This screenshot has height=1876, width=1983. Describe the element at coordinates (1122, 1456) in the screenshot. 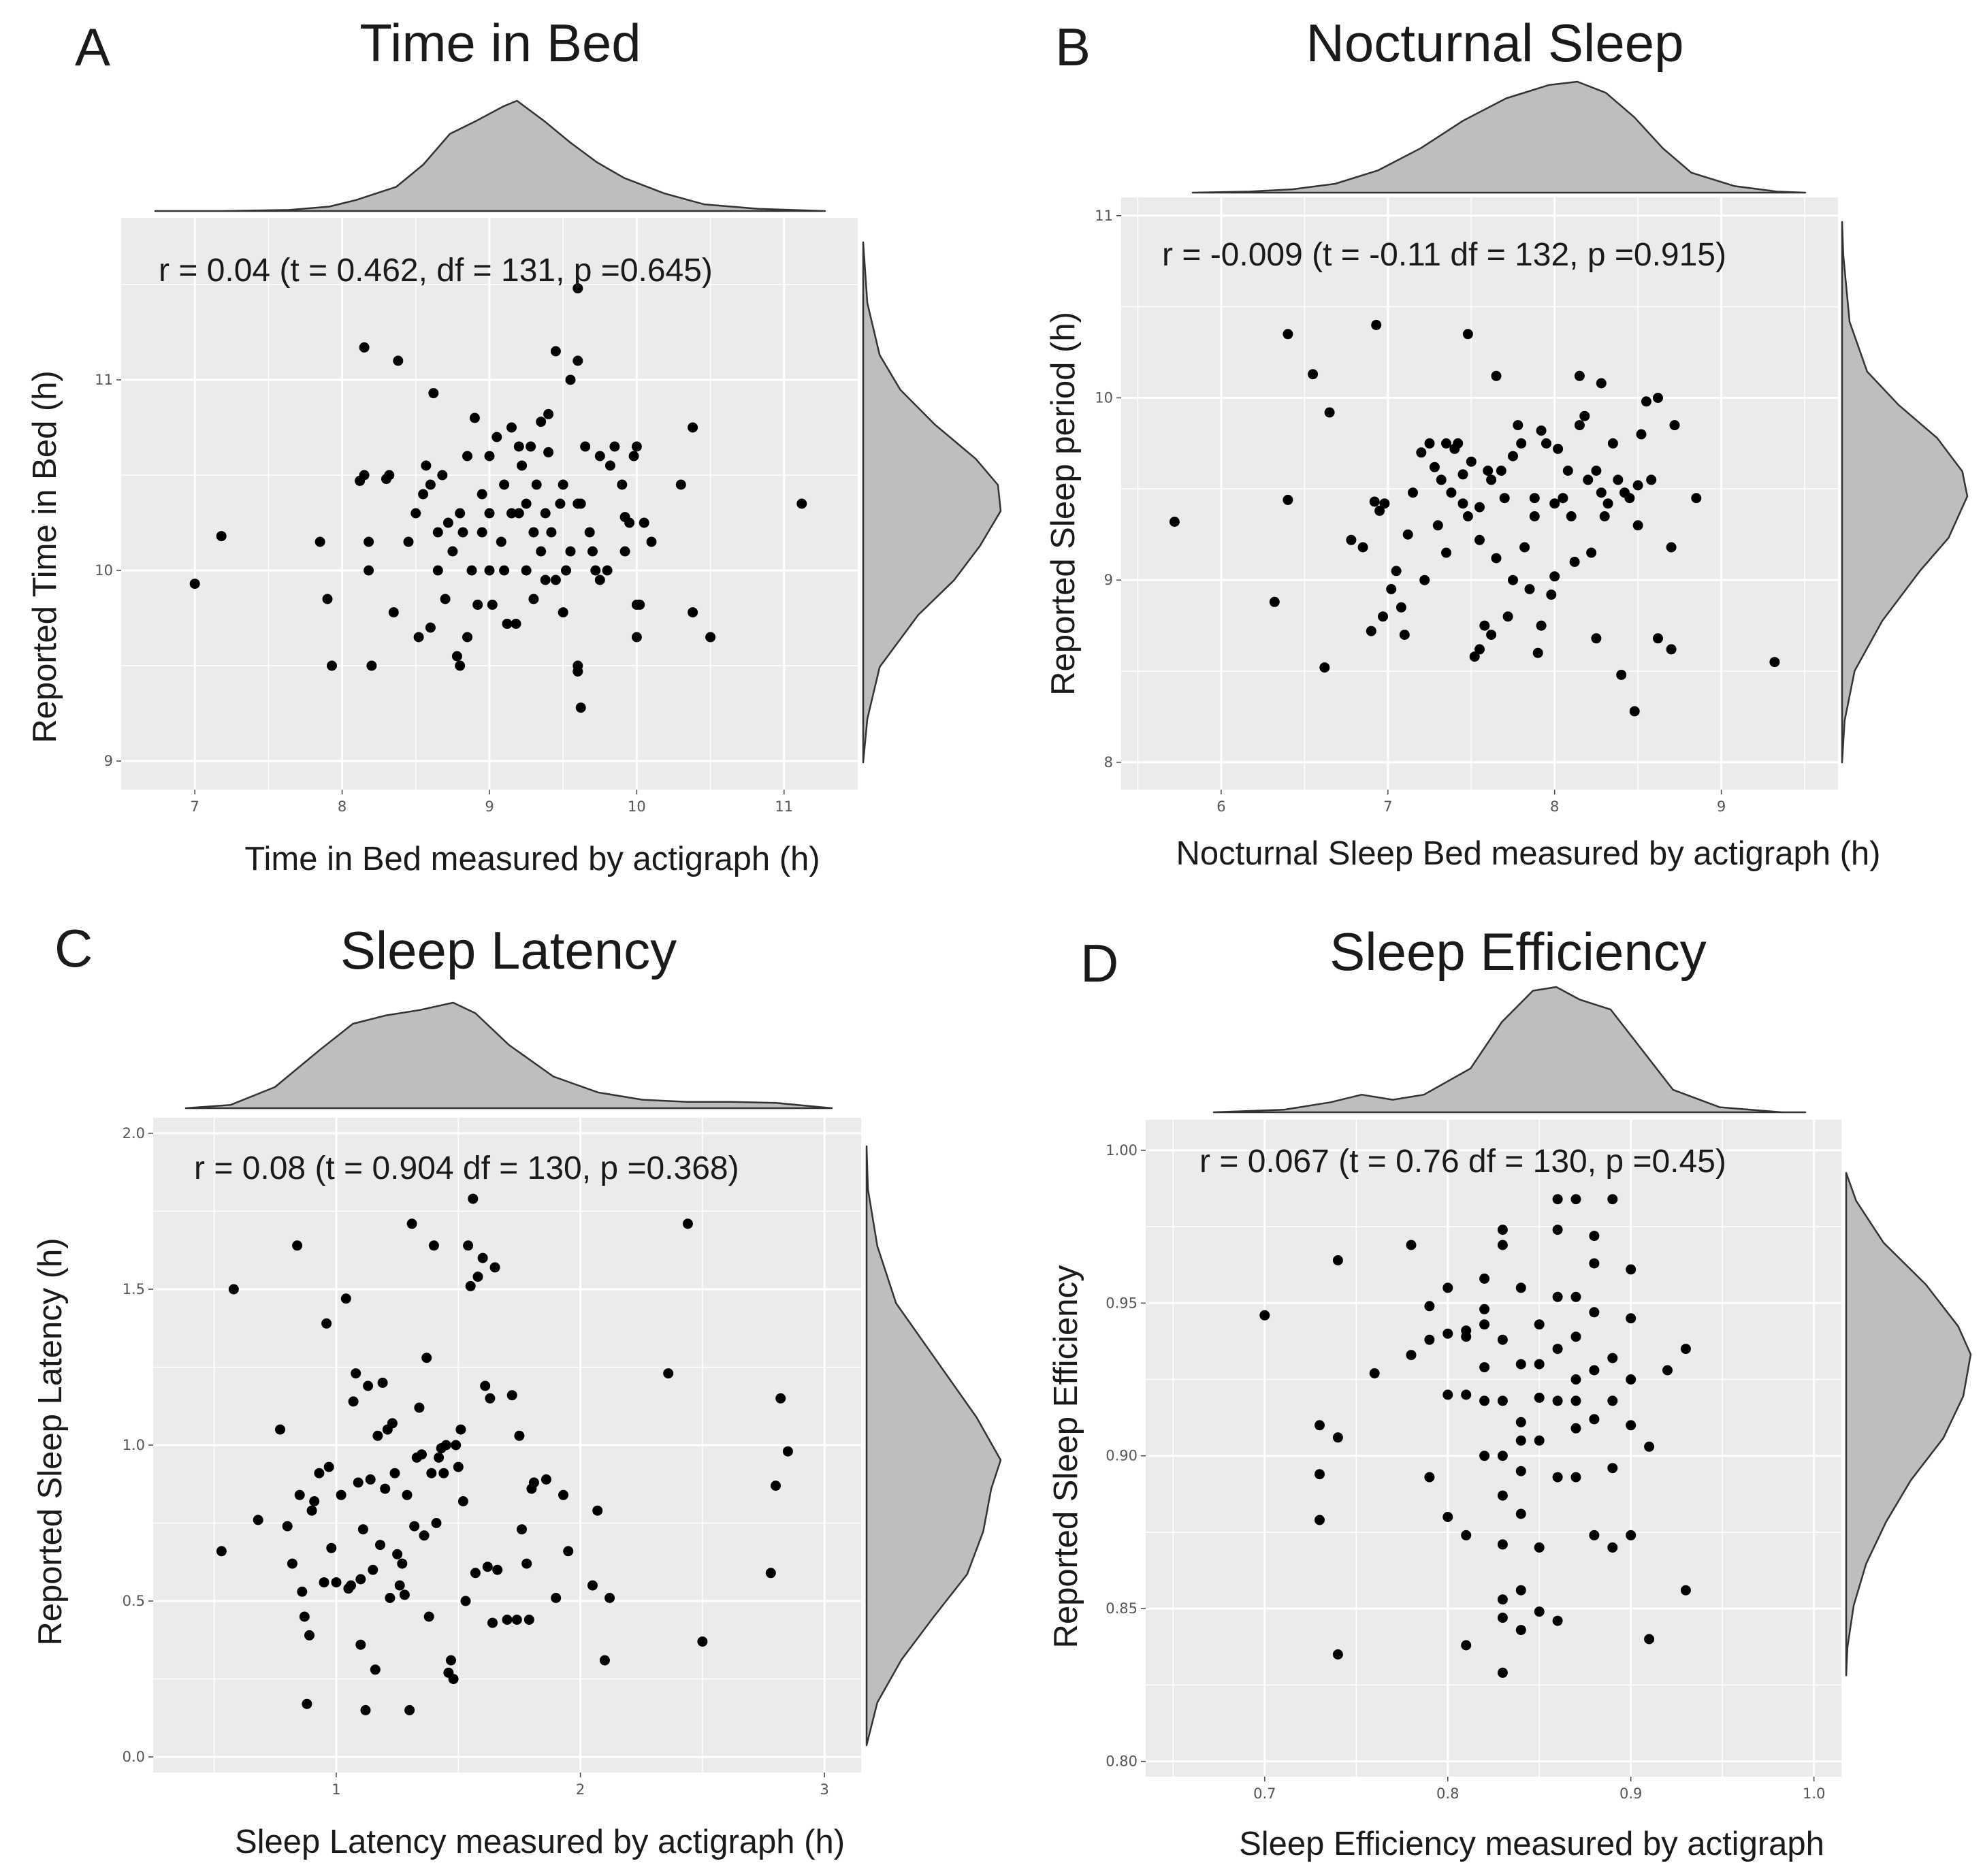

I see `y-tick-label: 0.90` at that location.